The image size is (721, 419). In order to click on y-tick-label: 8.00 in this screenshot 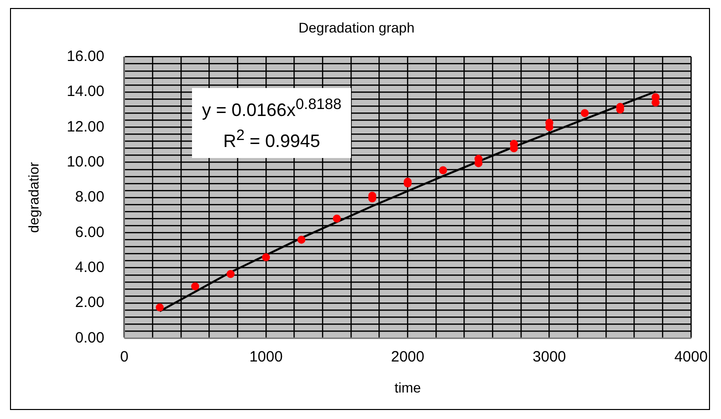, I will do `click(89, 197)`.